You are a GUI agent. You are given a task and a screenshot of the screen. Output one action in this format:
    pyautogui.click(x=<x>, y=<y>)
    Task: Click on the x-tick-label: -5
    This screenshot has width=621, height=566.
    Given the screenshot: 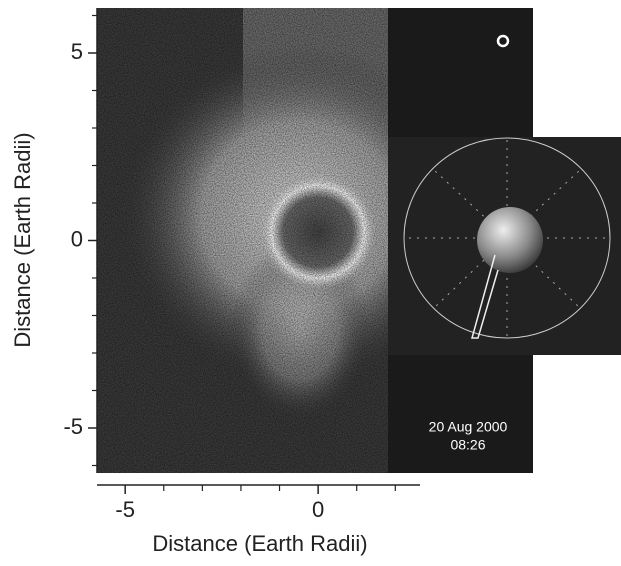 What is the action you would take?
    pyautogui.click(x=125, y=509)
    